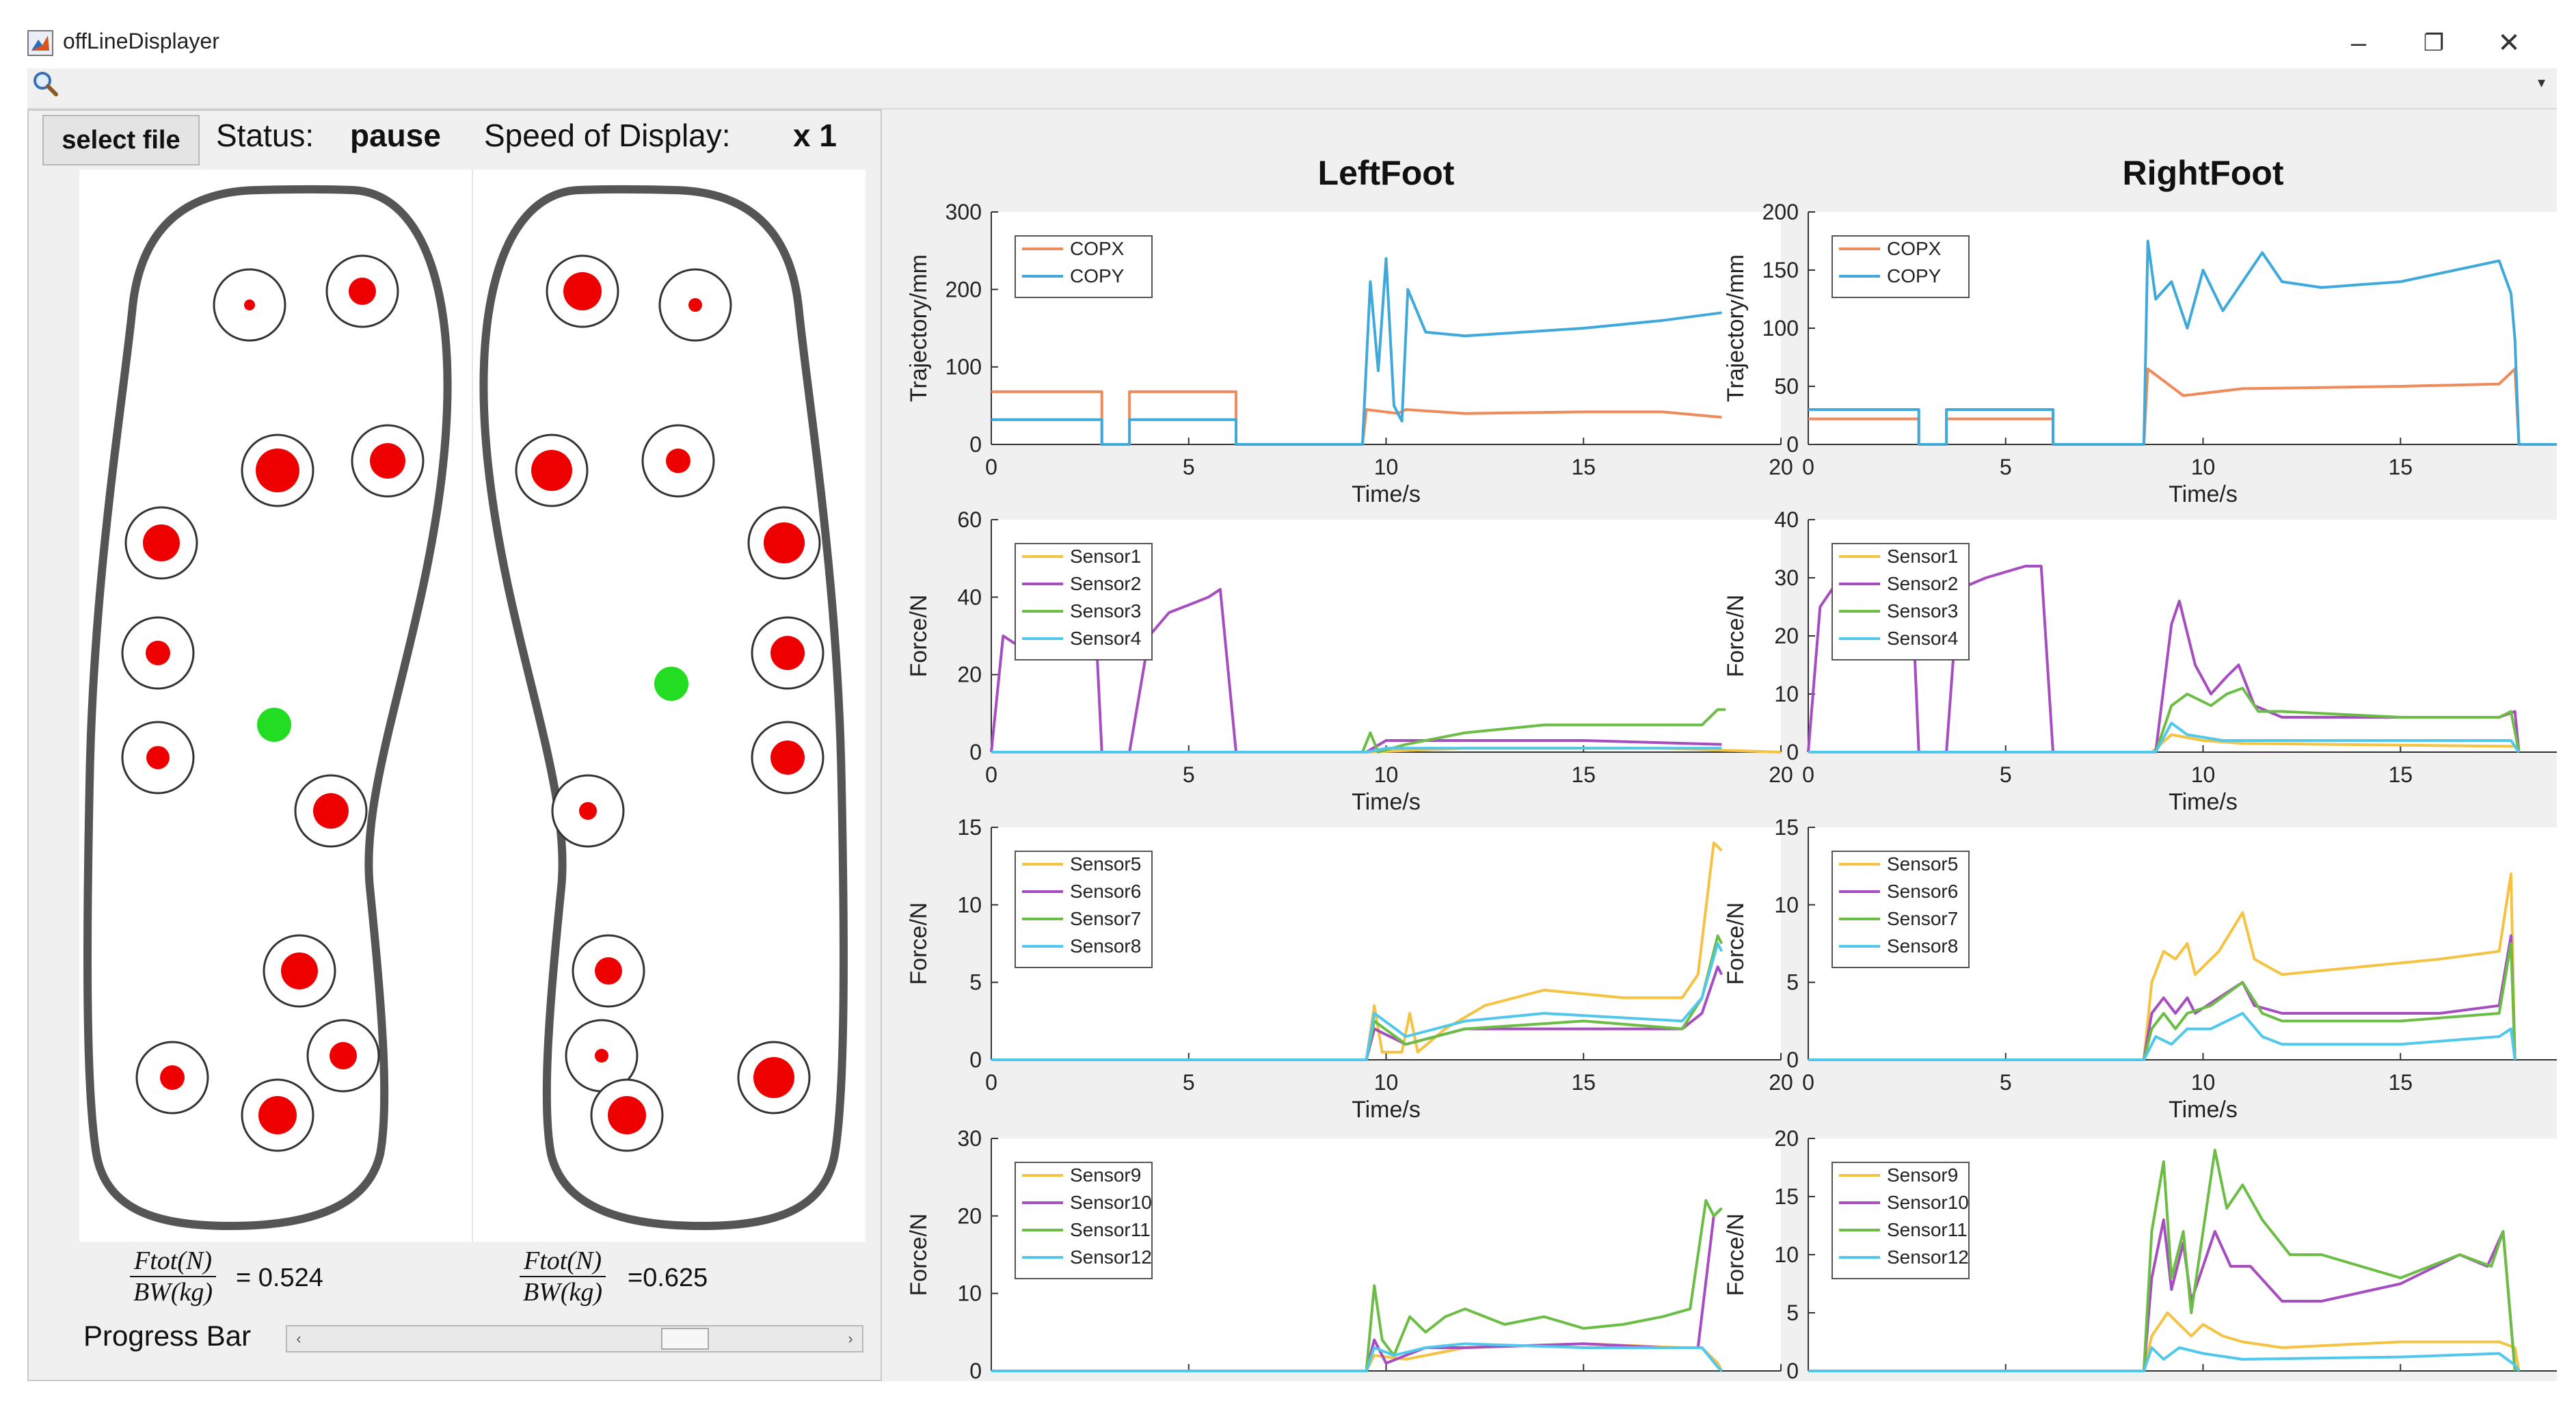 The image size is (2576, 1401). What do you see at coordinates (1780, 212) in the screenshot?
I see `y-tick-label: 200` at bounding box center [1780, 212].